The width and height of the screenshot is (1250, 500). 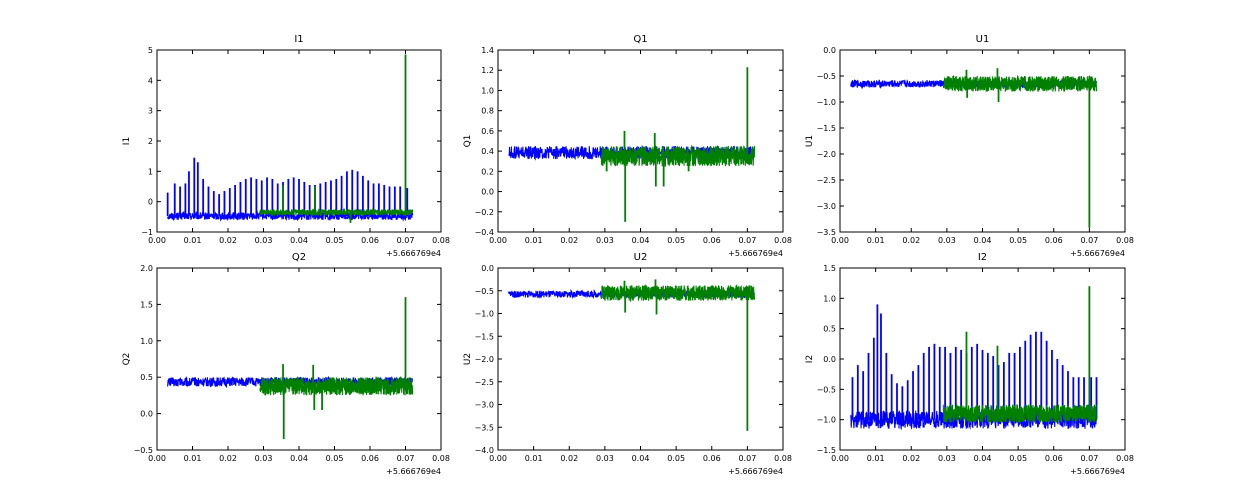 What do you see at coordinates (127, 359) in the screenshot?
I see `y-axis-label: Q2` at bounding box center [127, 359].